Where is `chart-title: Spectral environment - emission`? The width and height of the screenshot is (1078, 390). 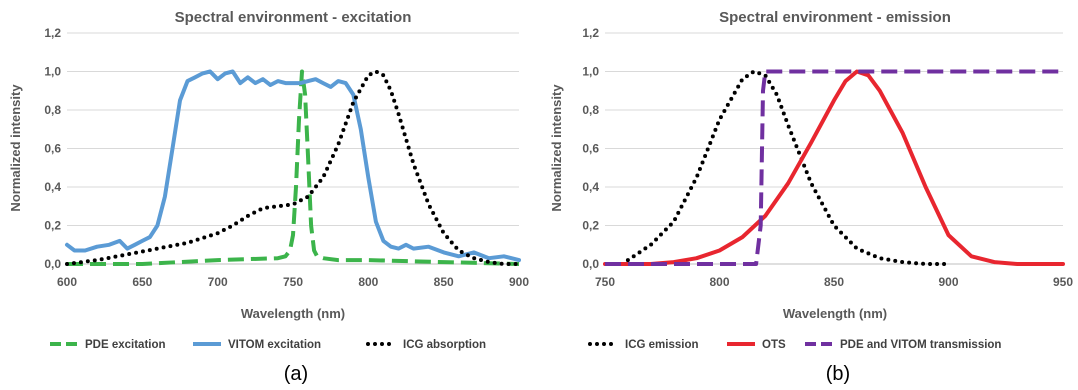
chart-title: Spectral environment - emission is located at coordinates (835, 17).